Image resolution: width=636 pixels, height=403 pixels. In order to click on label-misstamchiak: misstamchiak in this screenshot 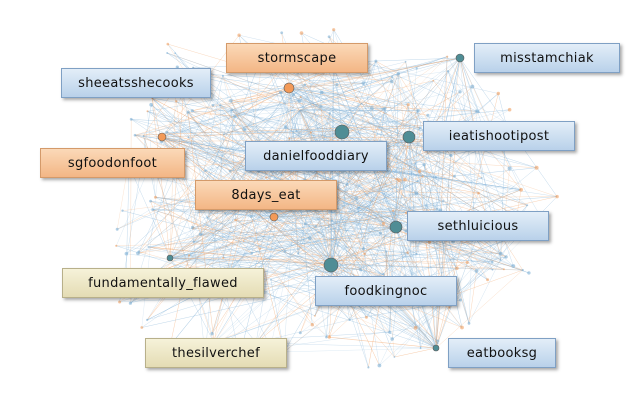, I will do `click(547, 58)`.